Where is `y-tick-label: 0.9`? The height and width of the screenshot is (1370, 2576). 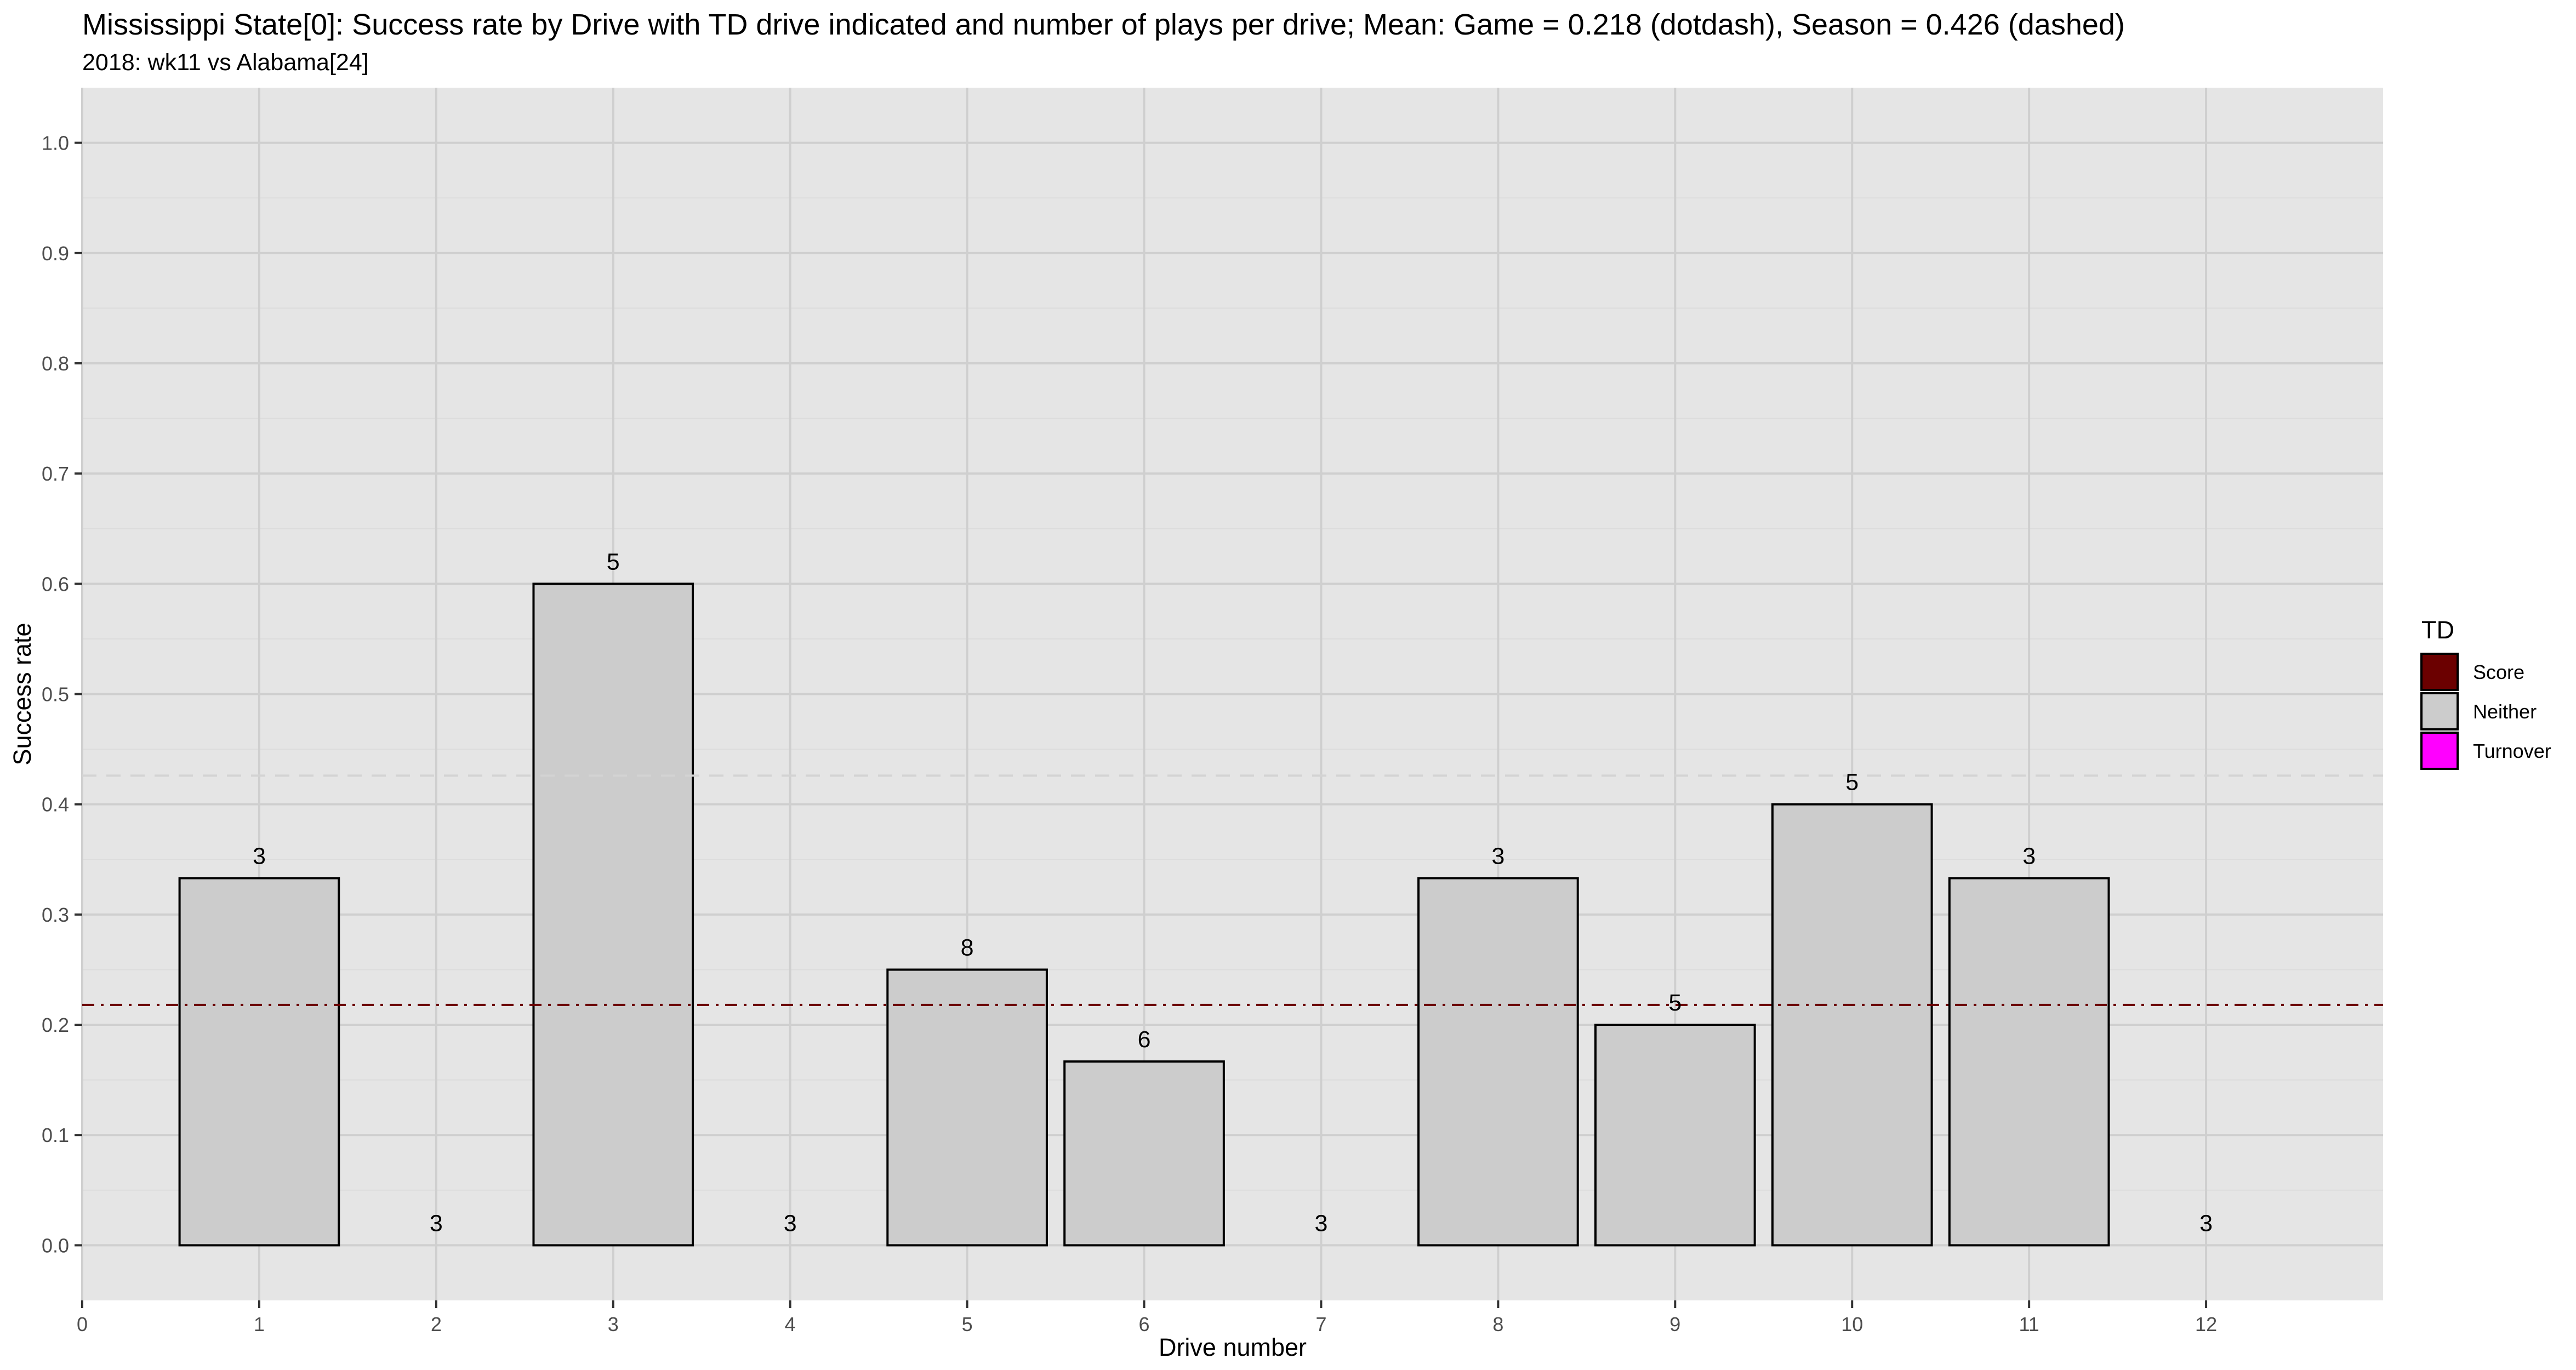 y-tick-label: 0.9 is located at coordinates (55, 254).